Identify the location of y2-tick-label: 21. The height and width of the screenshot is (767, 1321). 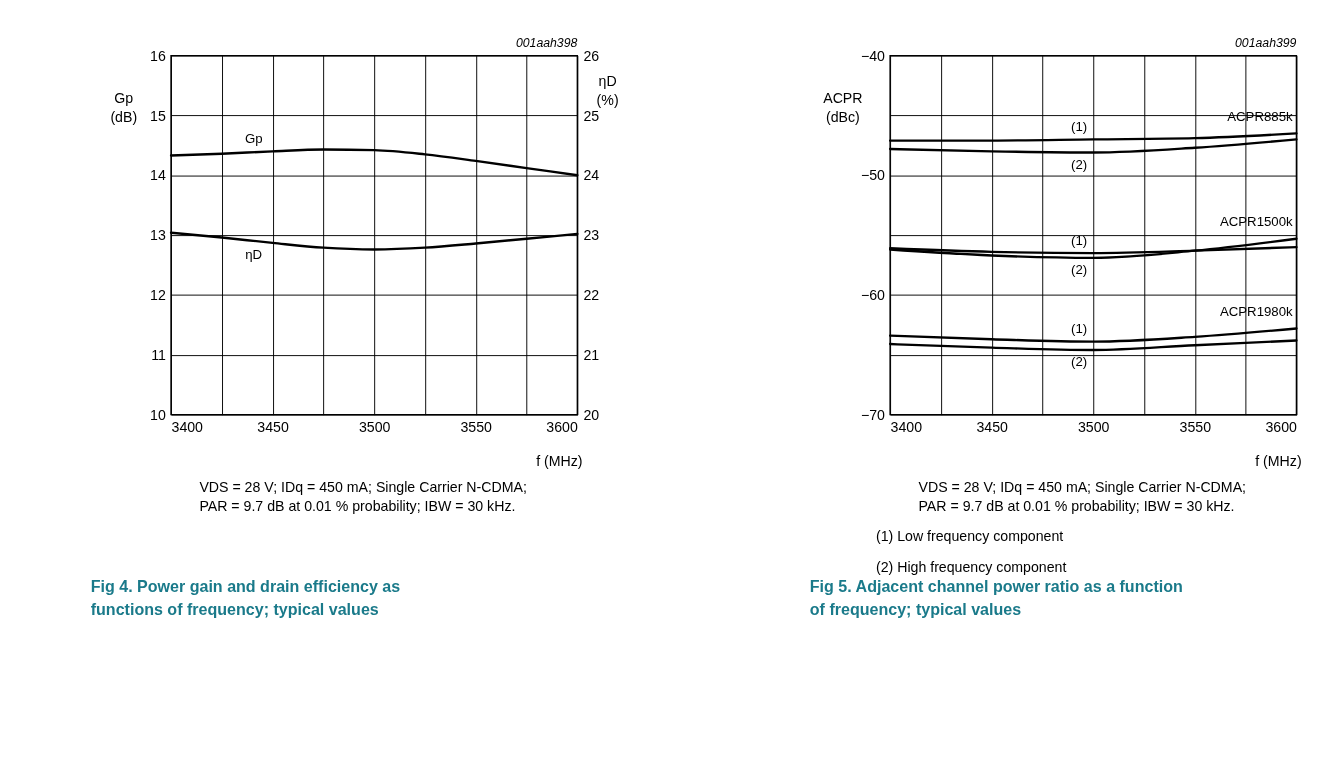
(591, 355).